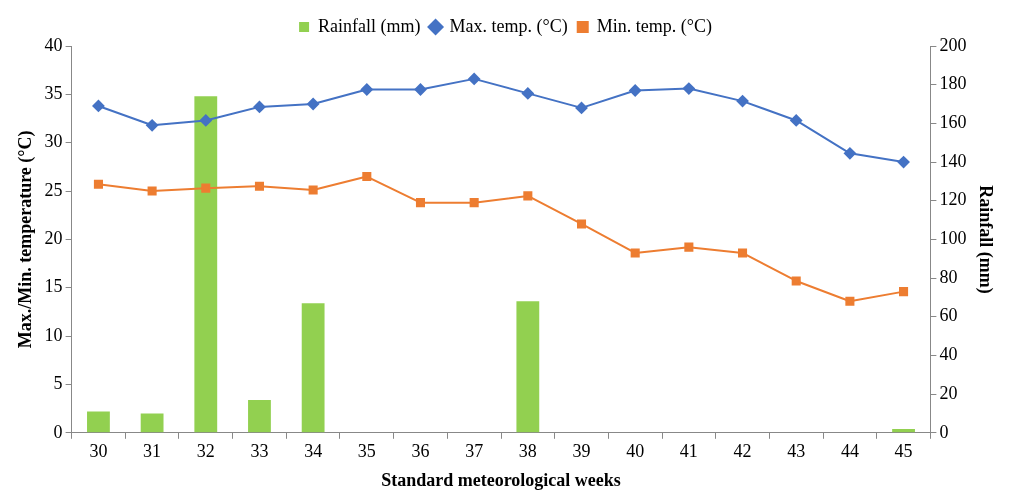 The image size is (1011, 504). I want to click on y2-tick-label: 60, so click(948, 315).